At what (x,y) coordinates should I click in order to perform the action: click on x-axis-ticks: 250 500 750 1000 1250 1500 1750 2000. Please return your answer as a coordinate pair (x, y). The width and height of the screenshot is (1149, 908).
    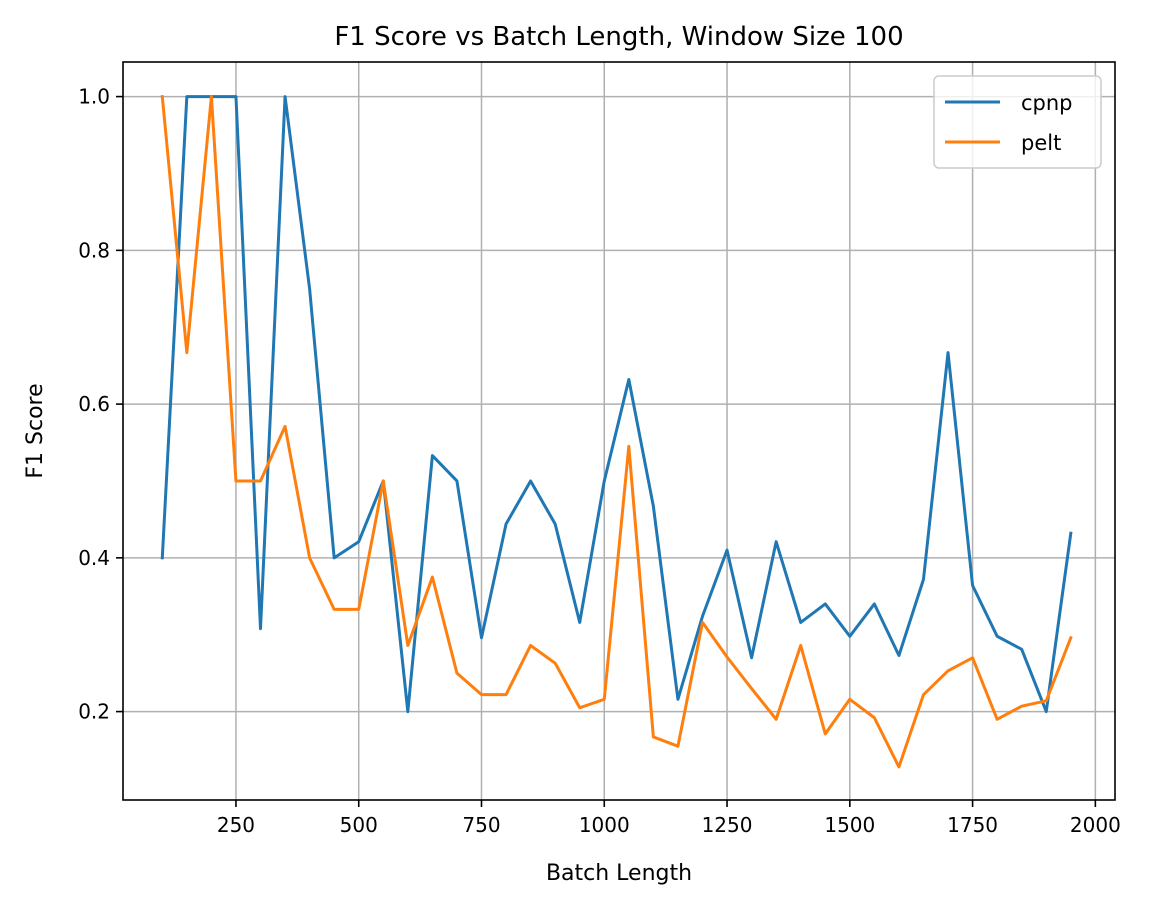
    Looking at the image, I should click on (669, 818).